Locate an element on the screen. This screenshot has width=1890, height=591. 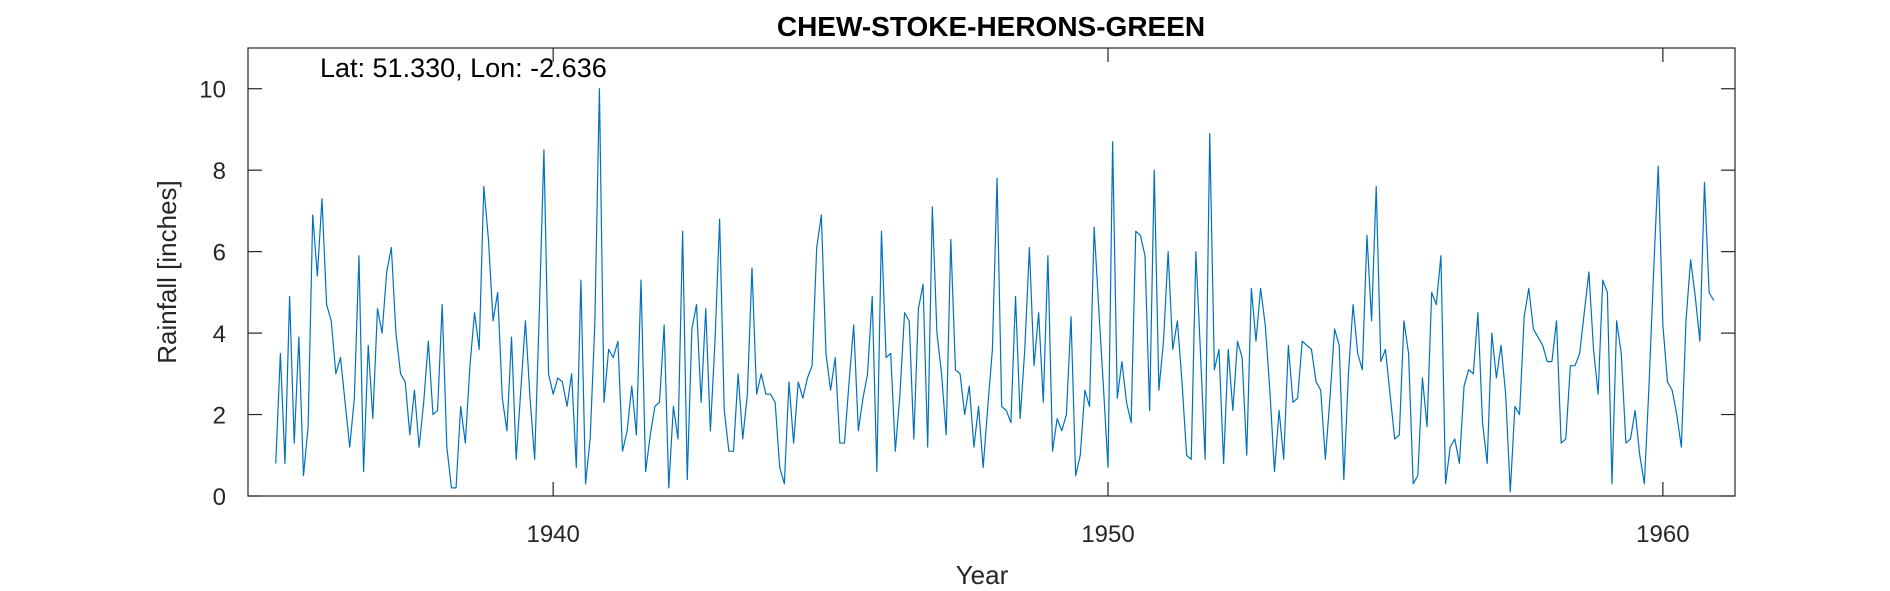
x-axis-label: Year is located at coordinates (982, 575).